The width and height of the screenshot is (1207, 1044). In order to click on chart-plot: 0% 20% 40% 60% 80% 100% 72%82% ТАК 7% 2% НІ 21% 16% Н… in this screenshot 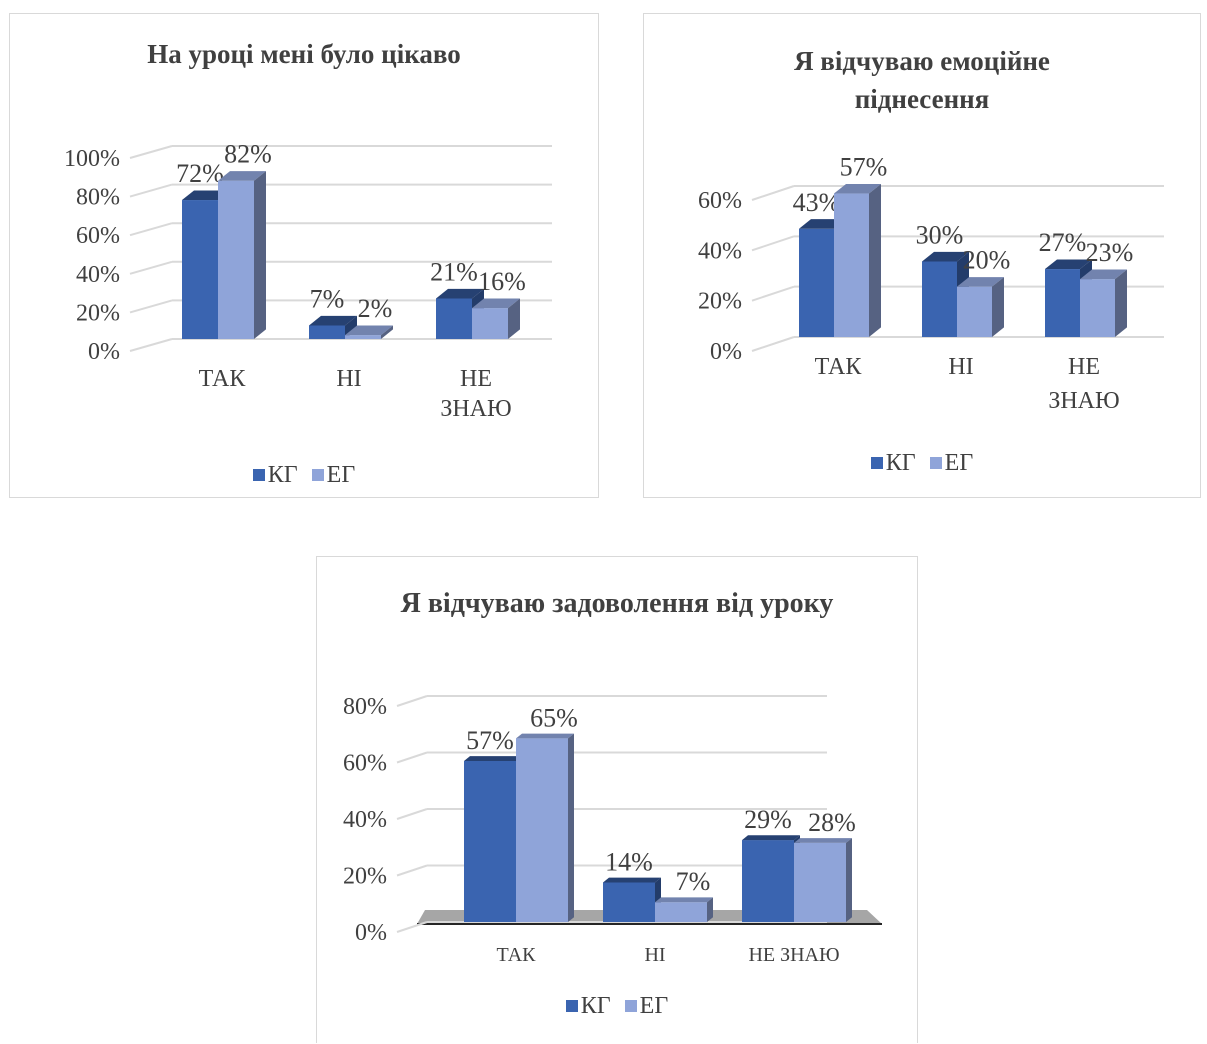, I will do `click(308, 281)`.